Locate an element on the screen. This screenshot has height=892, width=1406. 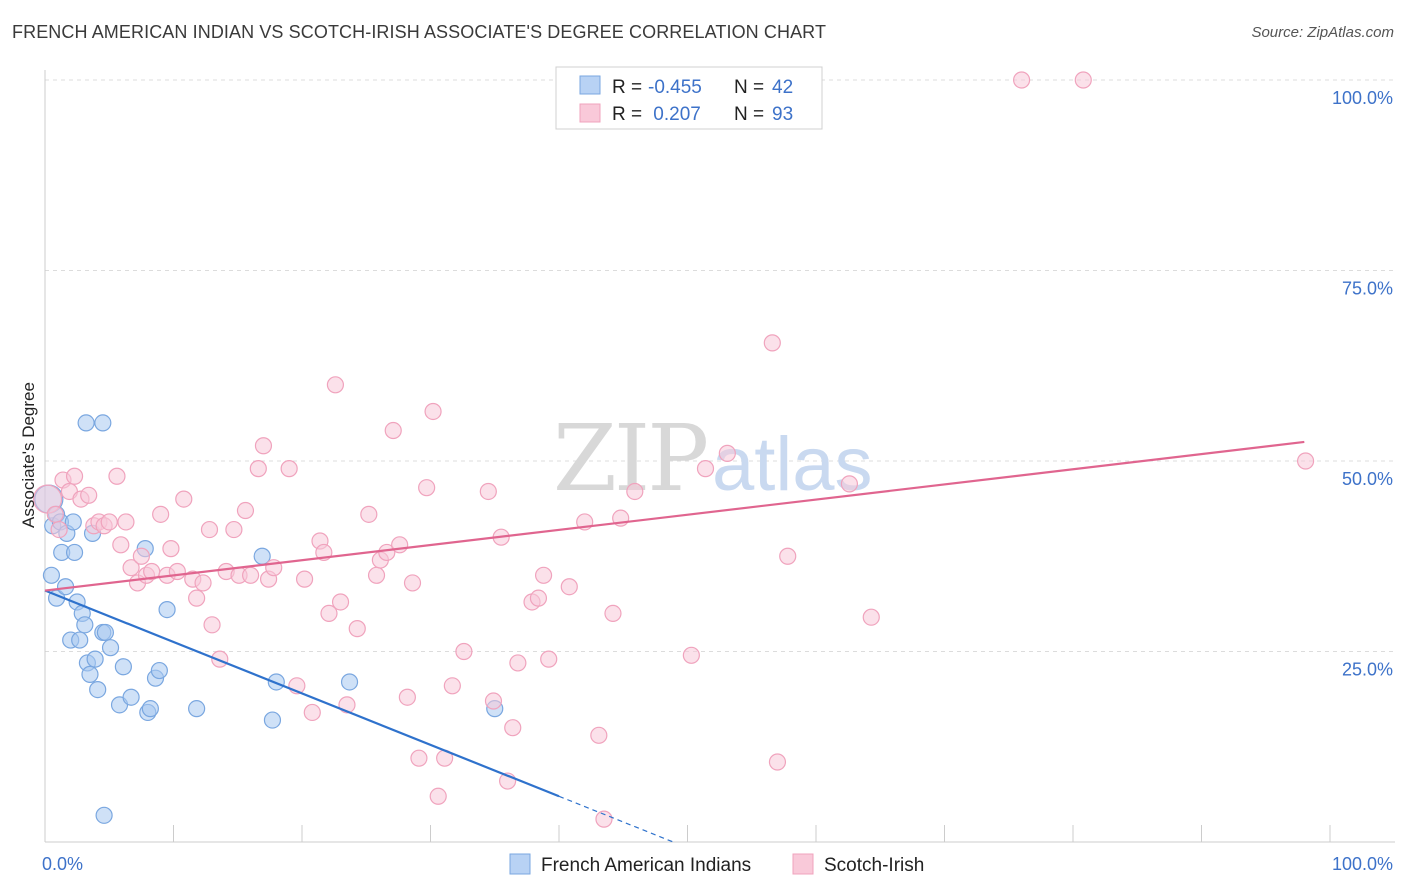
legend-item-french-american-indians-swatch is located at coordinates (520, 864).